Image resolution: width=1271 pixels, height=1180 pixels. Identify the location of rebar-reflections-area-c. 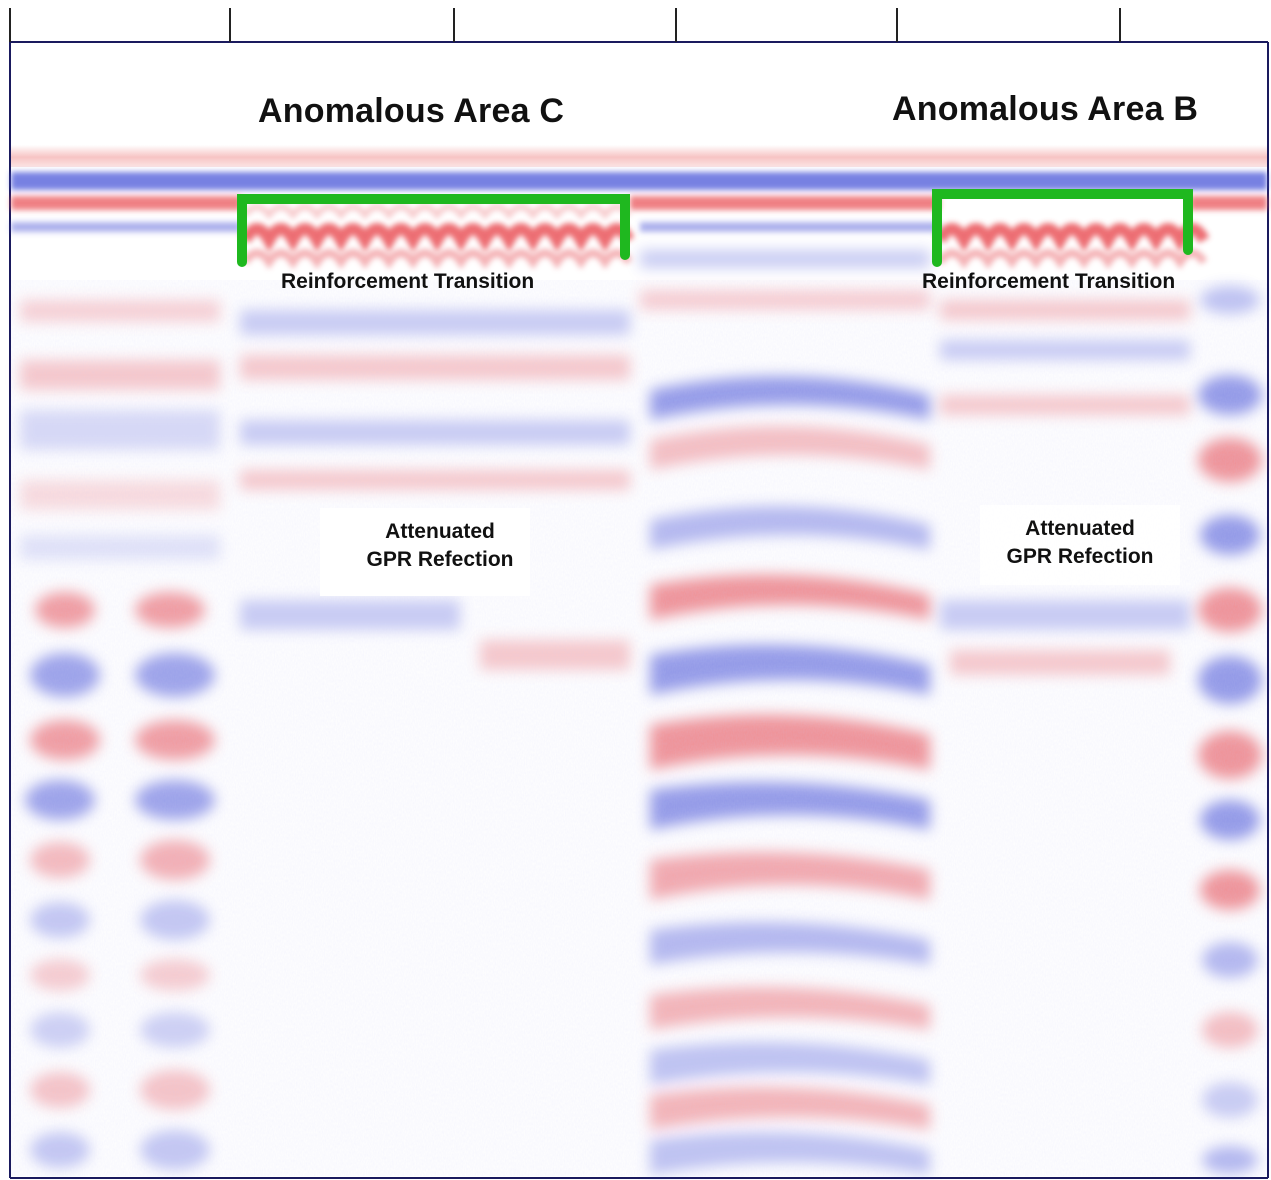
(437, 237).